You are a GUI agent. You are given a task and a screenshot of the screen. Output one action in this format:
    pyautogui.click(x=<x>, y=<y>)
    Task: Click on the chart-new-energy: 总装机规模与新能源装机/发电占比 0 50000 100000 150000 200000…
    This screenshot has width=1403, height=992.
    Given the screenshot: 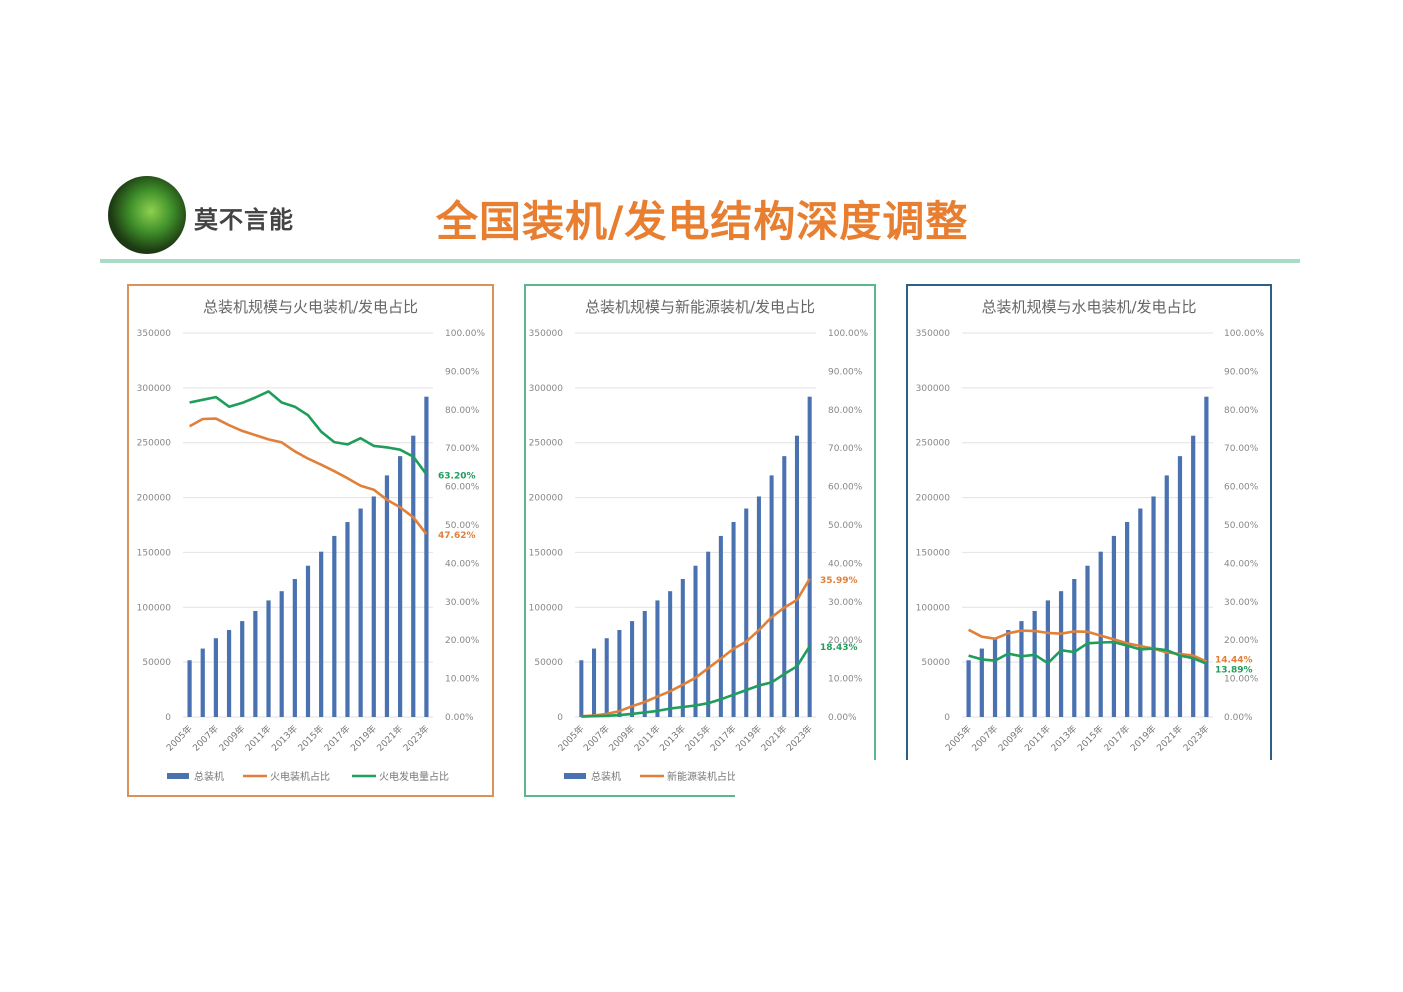 What is the action you would take?
    pyautogui.click(x=700, y=540)
    